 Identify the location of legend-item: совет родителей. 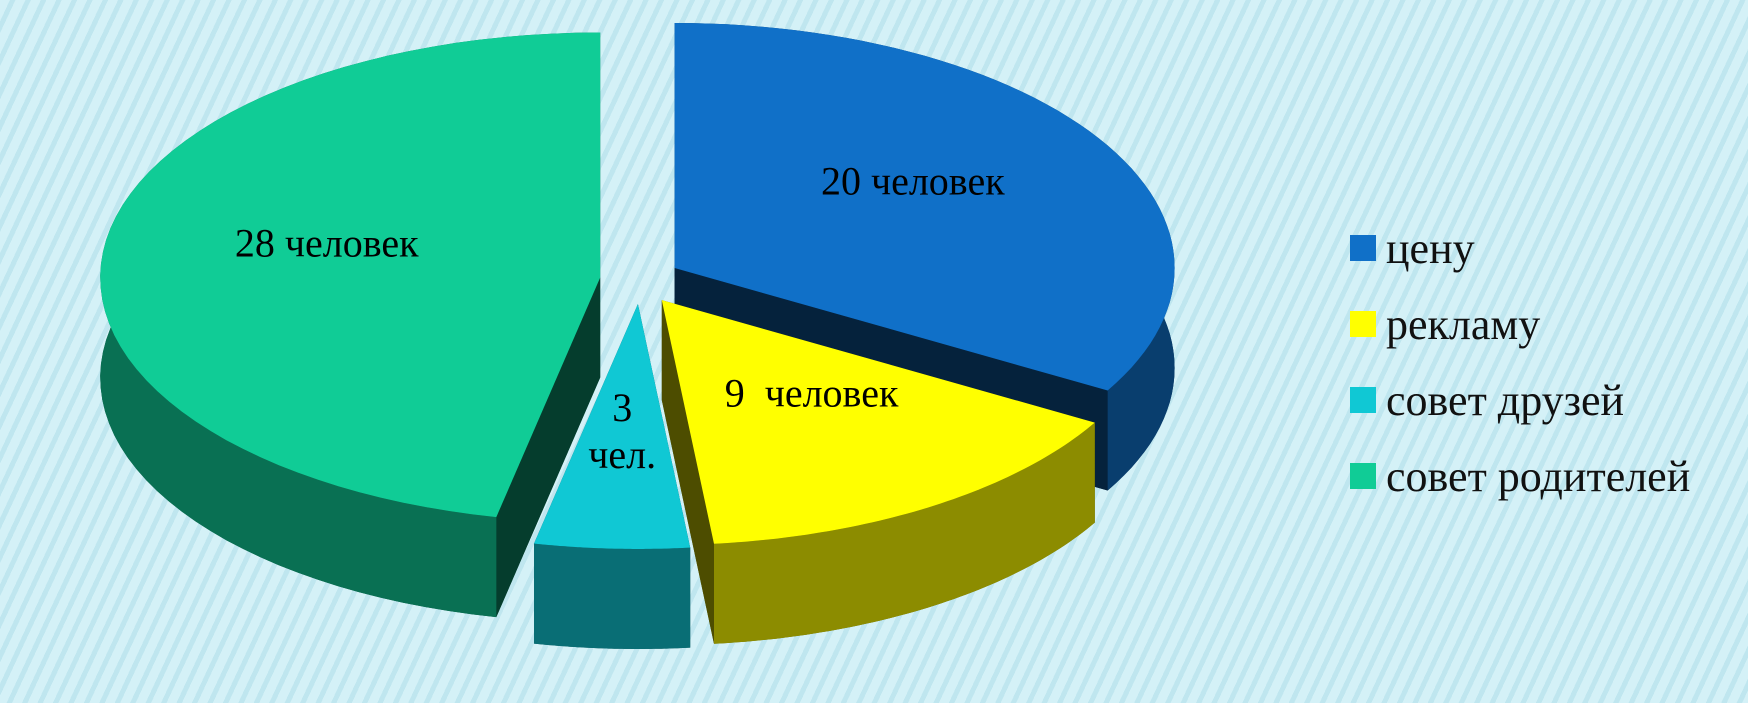
(1520, 476).